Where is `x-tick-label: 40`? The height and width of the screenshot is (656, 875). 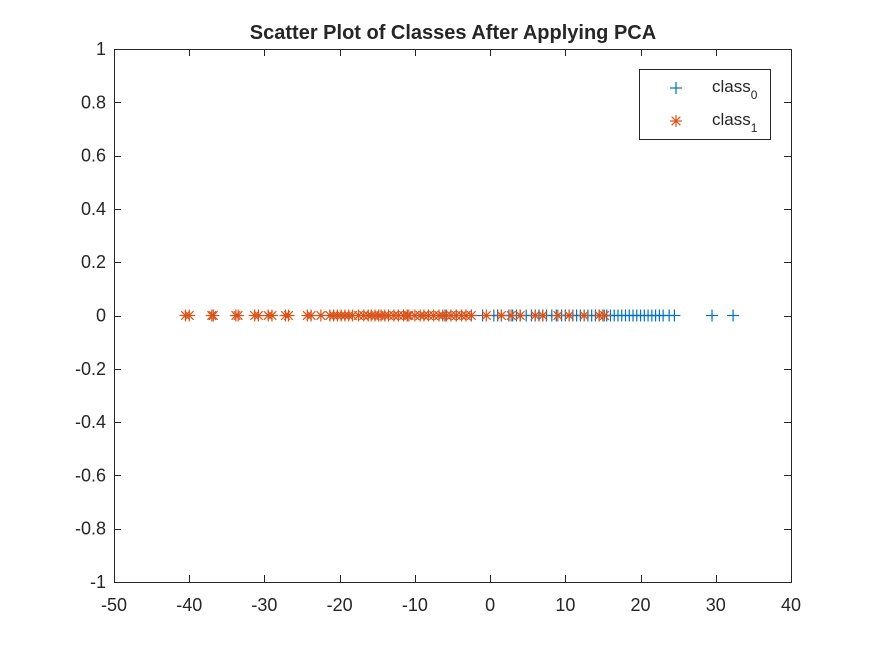
x-tick-label: 40 is located at coordinates (791, 605).